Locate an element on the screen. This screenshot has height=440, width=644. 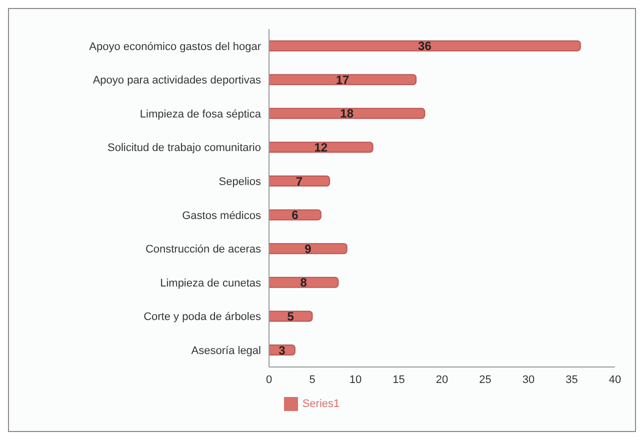
x-tick-label: 35 is located at coordinates (572, 380).